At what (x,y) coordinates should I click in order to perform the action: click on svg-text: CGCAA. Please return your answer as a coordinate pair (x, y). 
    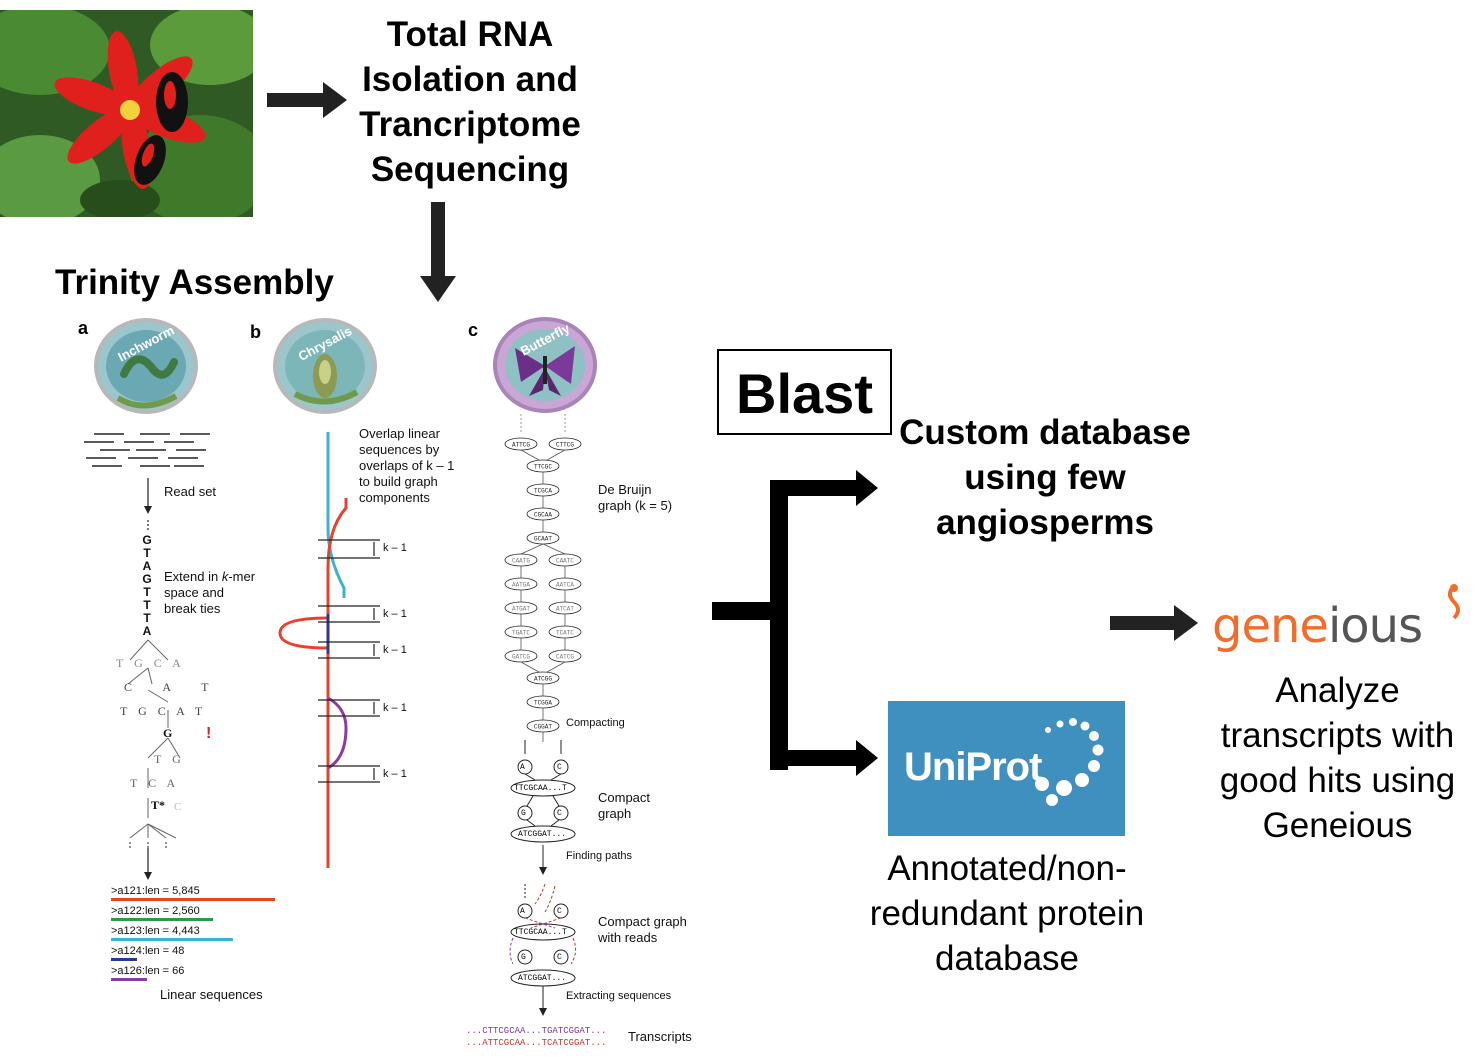
    Looking at the image, I should click on (543, 515).